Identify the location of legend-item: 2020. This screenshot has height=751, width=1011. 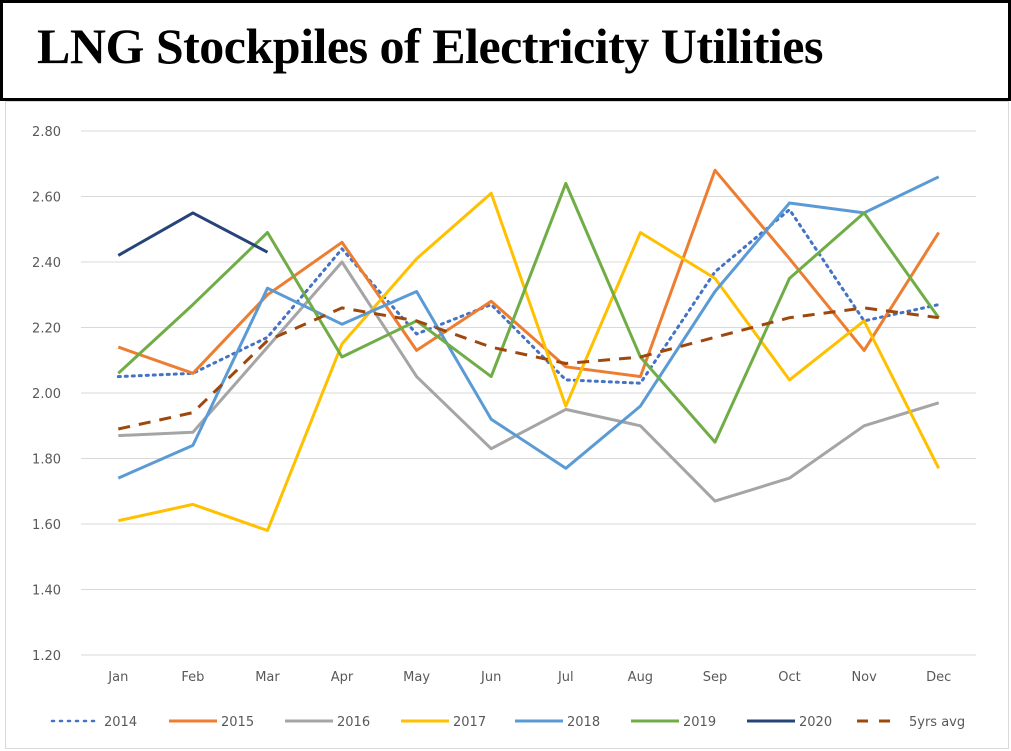
(789, 722).